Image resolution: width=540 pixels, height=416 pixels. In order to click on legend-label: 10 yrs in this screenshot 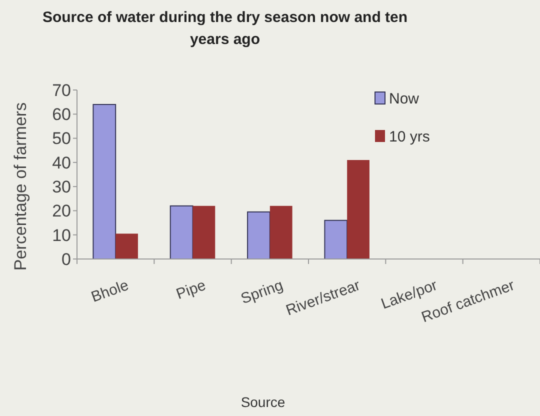, I will do `click(409, 137)`.